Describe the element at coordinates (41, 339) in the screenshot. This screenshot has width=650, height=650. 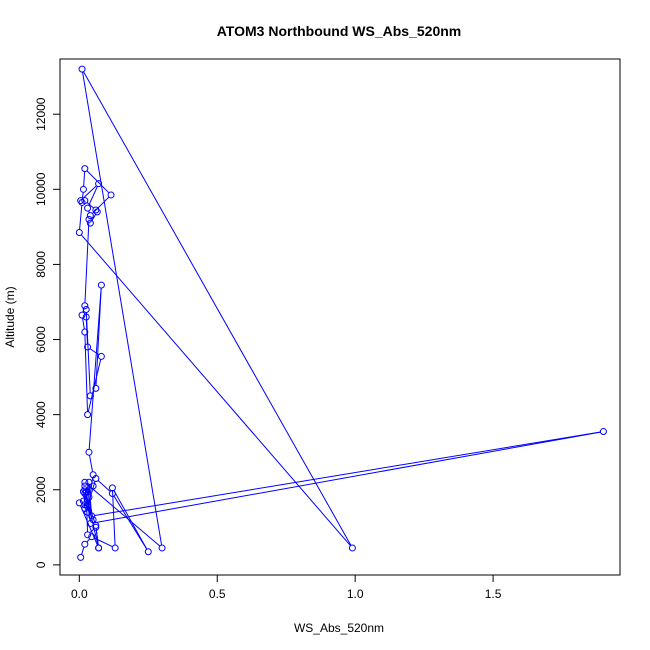
I see `y-tick-label: 6000` at that location.